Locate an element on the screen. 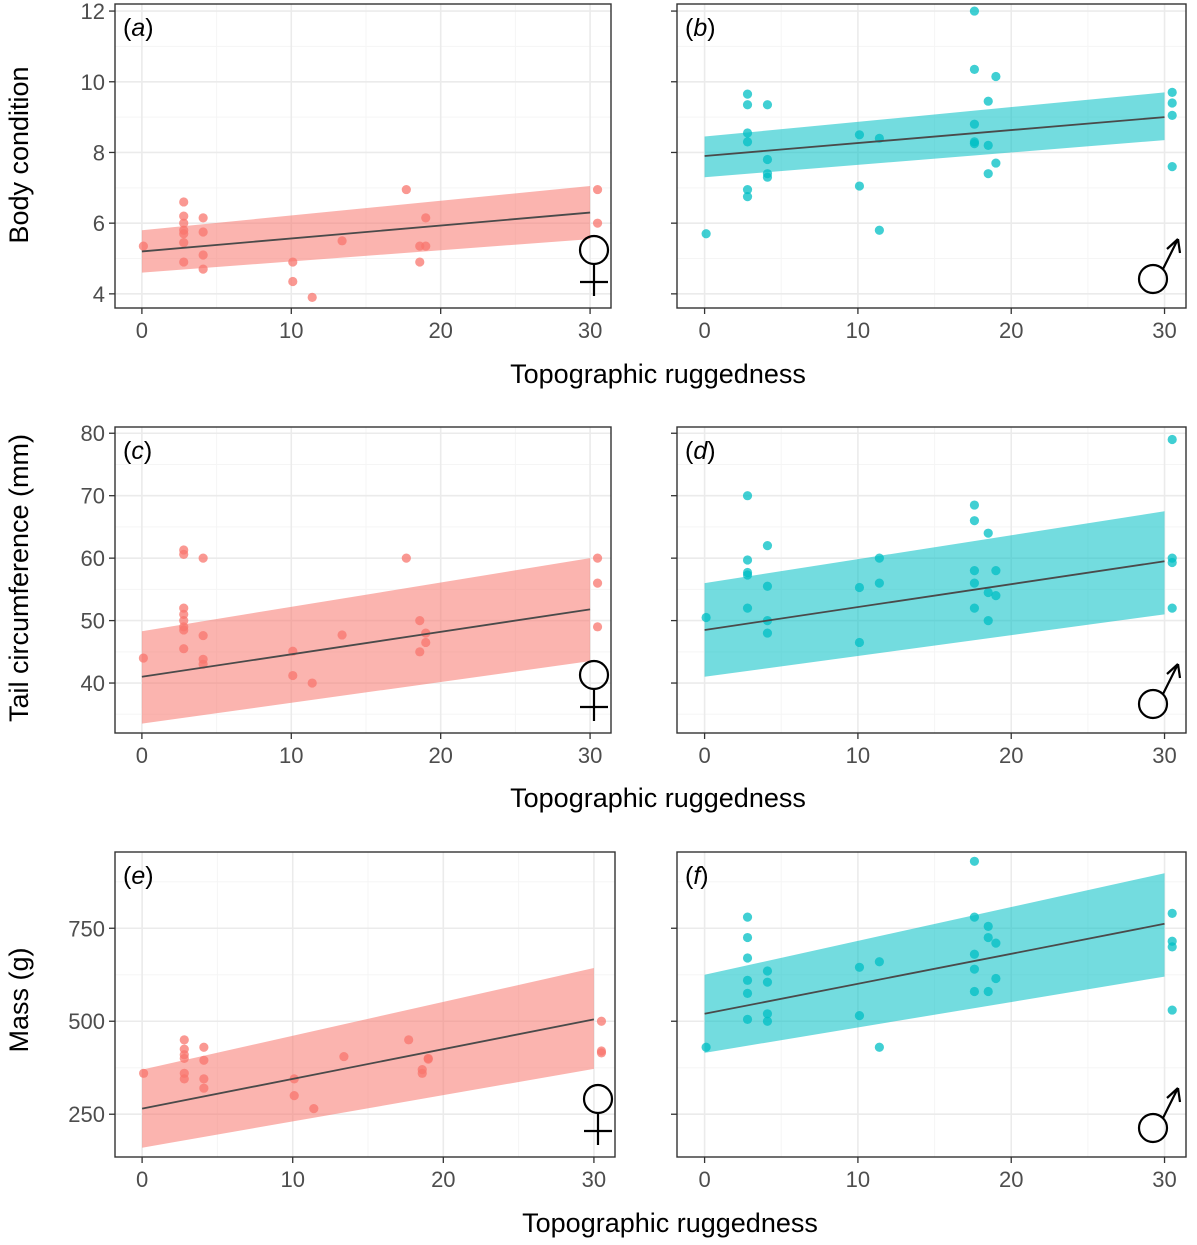  panel-d: 0 10 20 30 (d) is located at coordinates (929, 597).